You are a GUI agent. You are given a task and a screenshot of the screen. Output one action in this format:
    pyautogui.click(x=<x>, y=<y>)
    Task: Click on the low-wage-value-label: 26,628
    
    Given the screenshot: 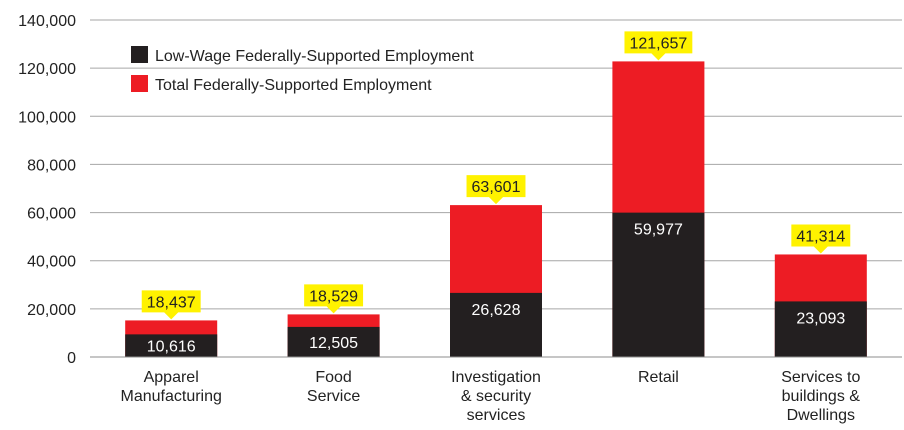 What is the action you would take?
    pyautogui.click(x=496, y=310)
    